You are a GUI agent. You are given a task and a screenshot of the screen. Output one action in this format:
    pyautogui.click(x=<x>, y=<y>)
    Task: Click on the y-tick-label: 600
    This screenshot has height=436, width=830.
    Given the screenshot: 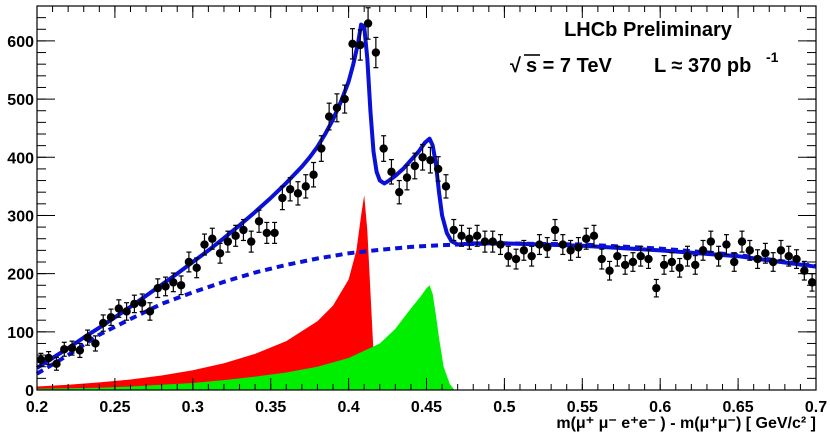 What is the action you would take?
    pyautogui.click(x=20, y=42)
    